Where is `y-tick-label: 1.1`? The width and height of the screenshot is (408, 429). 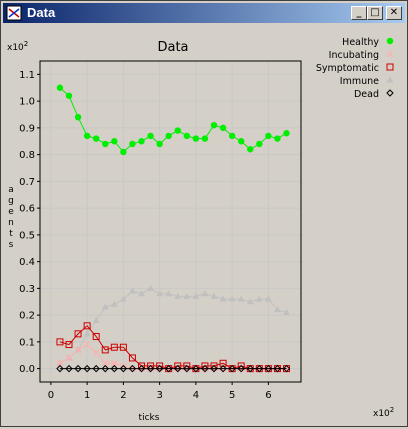
y-tick-label: 1.1 is located at coordinates (27, 75).